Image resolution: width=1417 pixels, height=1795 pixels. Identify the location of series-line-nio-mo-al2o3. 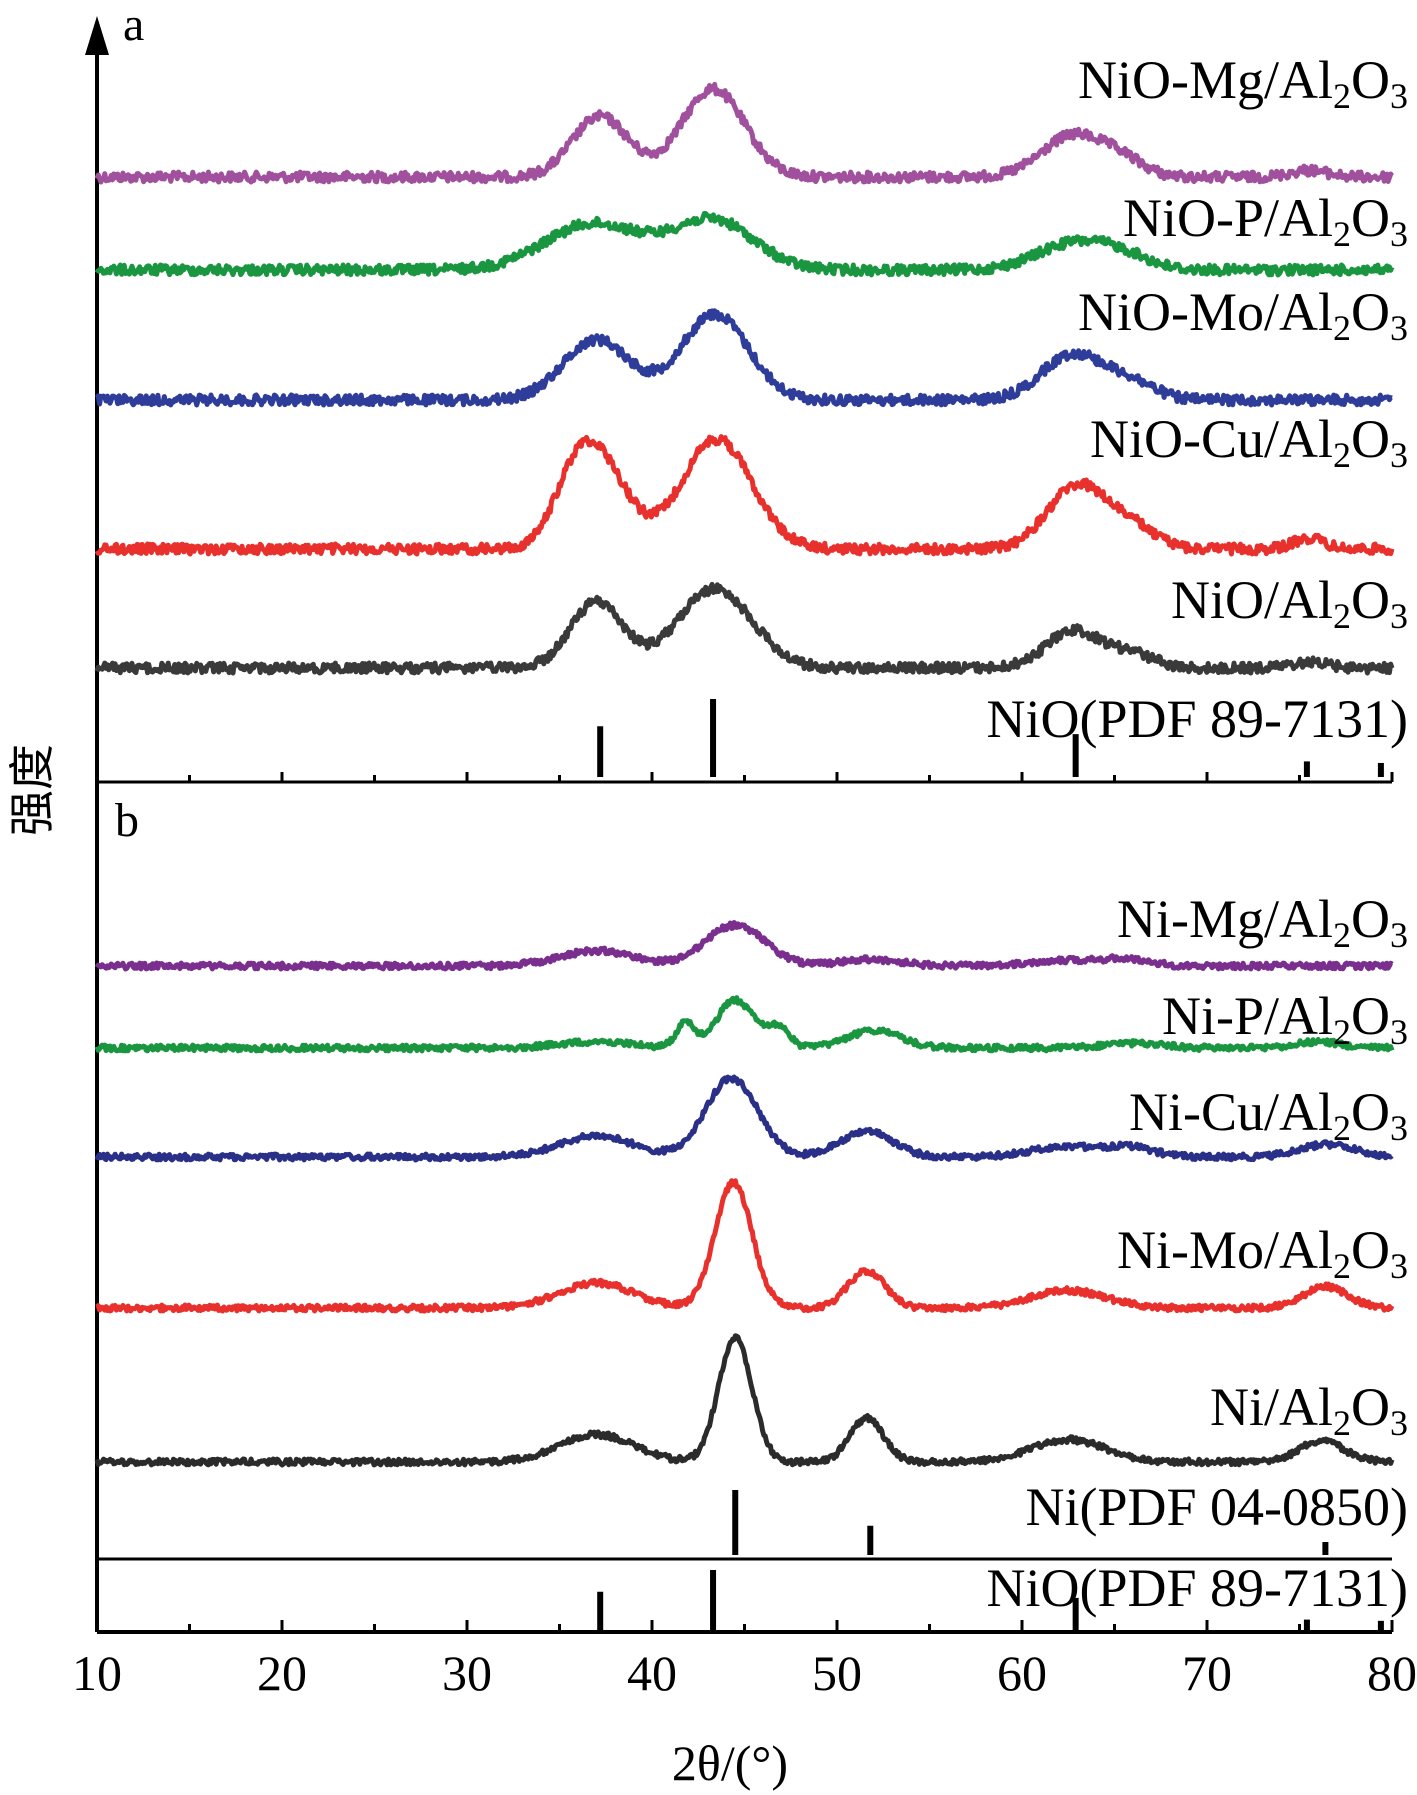
(744, 358).